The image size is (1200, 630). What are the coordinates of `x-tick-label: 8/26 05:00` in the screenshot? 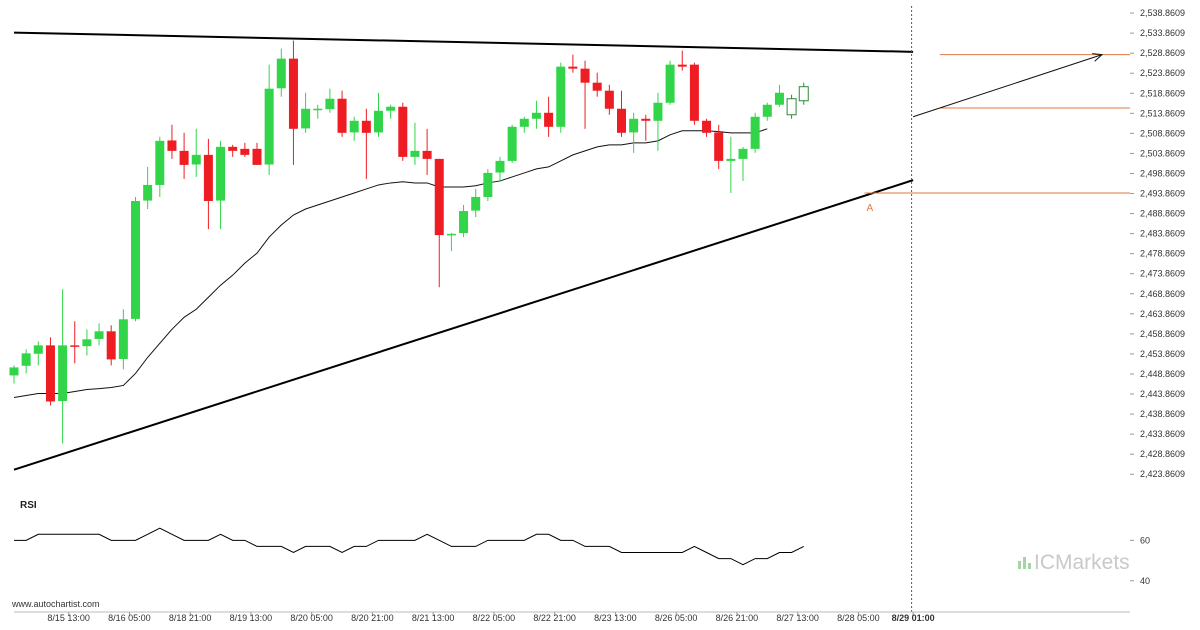 It's located at (676, 618).